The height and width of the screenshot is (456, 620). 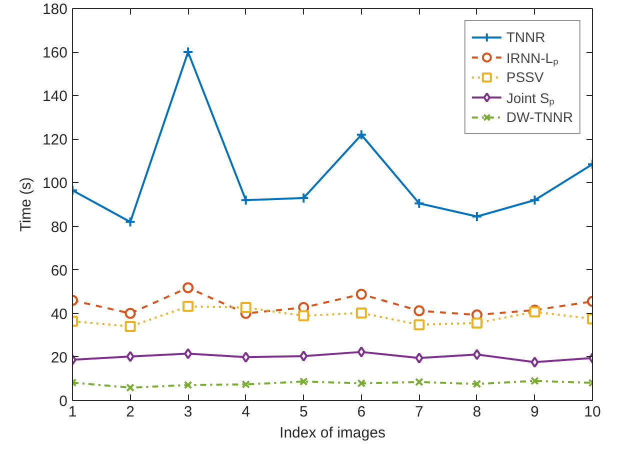 What do you see at coordinates (419, 412) in the screenshot?
I see `x-tick-label: 7` at bounding box center [419, 412].